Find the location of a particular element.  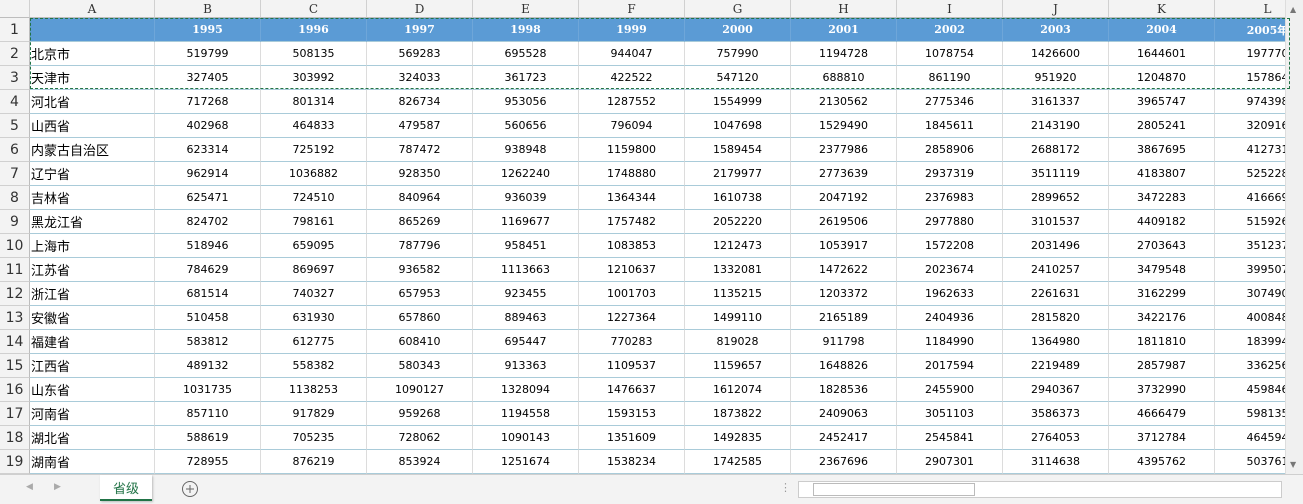

cell: 1184990 is located at coordinates (950, 342).